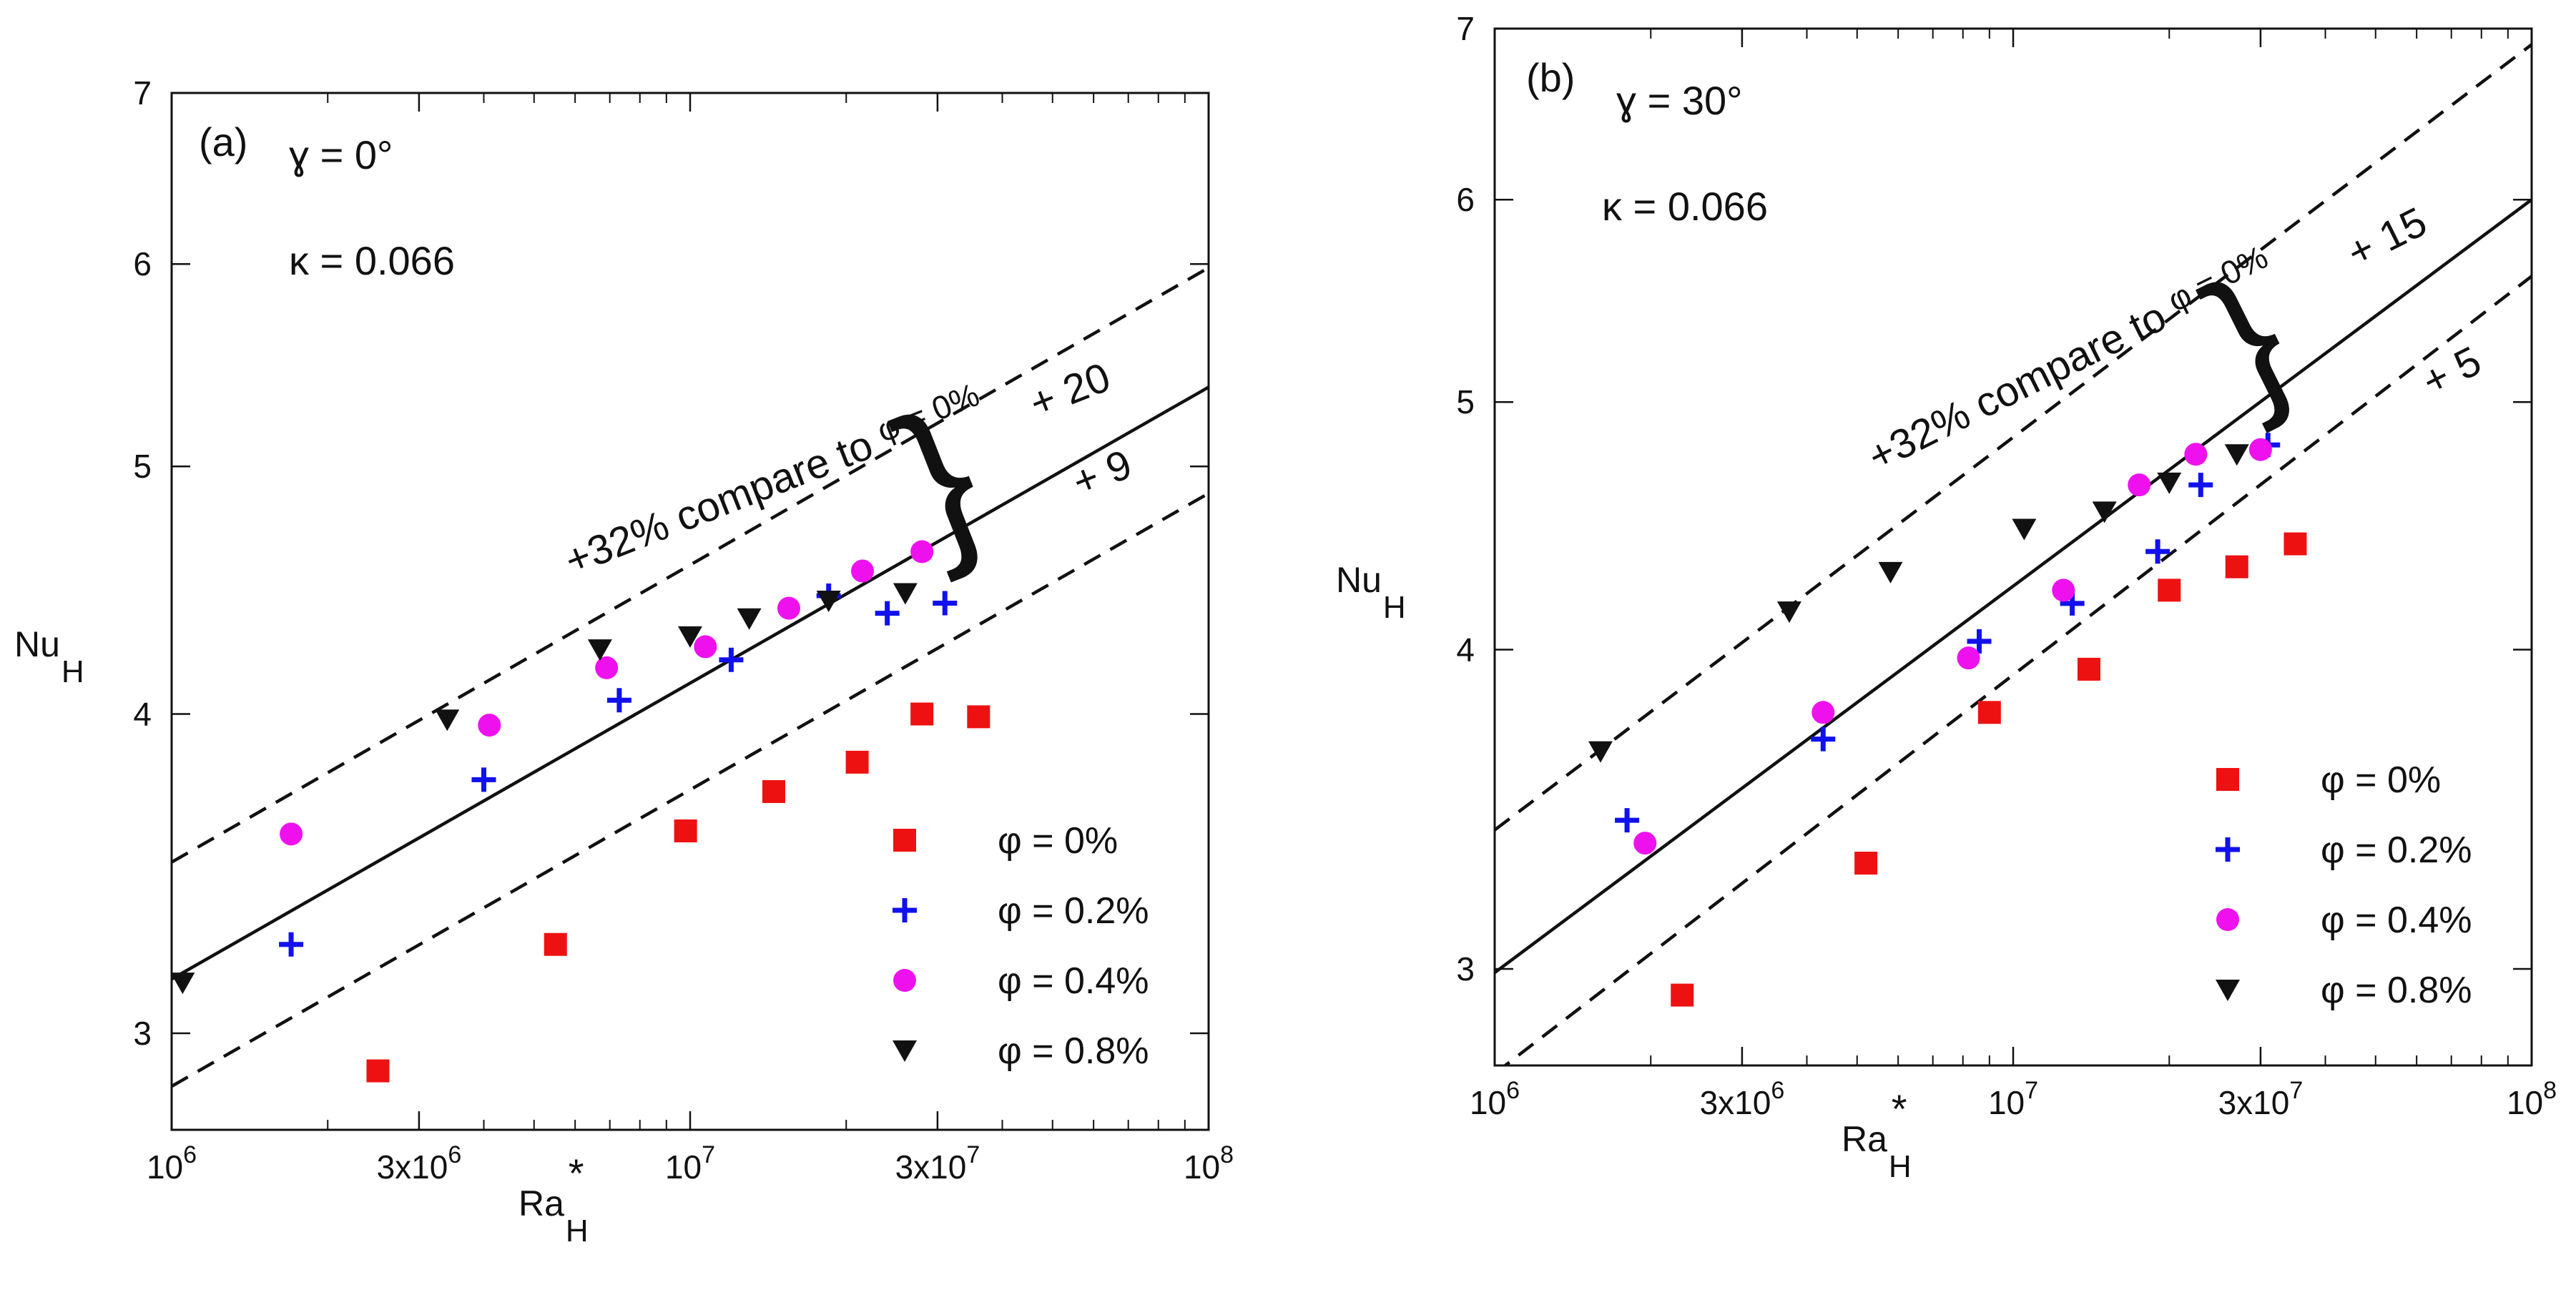 The height and width of the screenshot is (1295, 2576). I want to click on panel-label-b: (b), so click(1550, 77).